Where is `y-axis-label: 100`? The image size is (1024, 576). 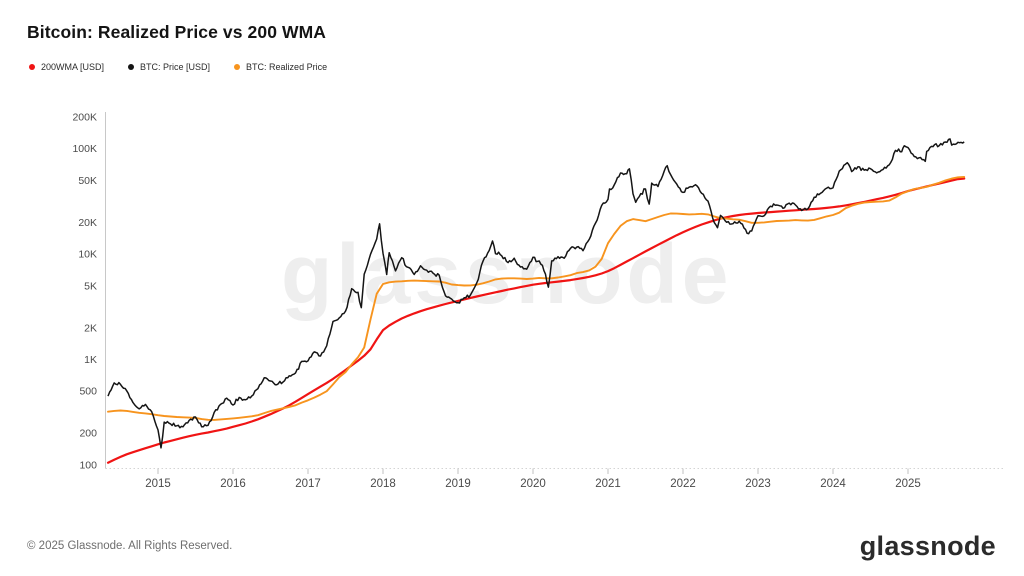 y-axis-label: 100 is located at coordinates (88, 465).